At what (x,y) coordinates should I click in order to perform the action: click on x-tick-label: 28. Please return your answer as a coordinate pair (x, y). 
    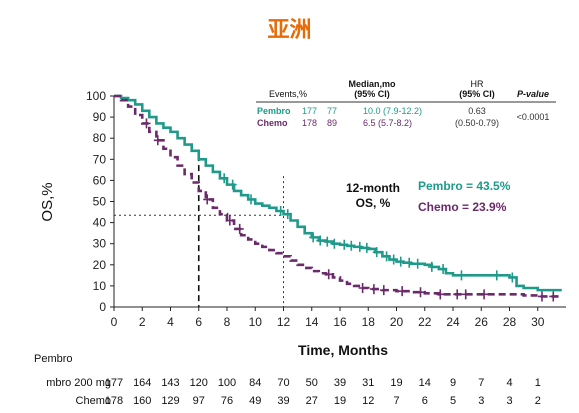
    Looking at the image, I should click on (510, 322).